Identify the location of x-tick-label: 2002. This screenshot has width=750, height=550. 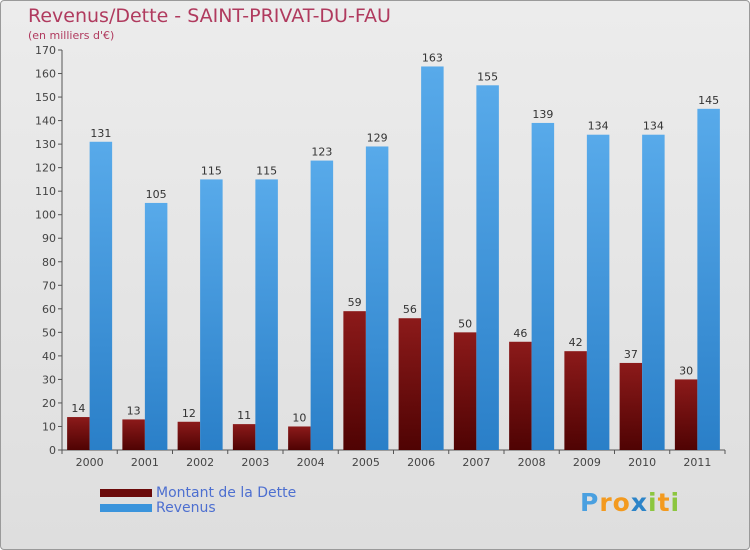
(200, 462).